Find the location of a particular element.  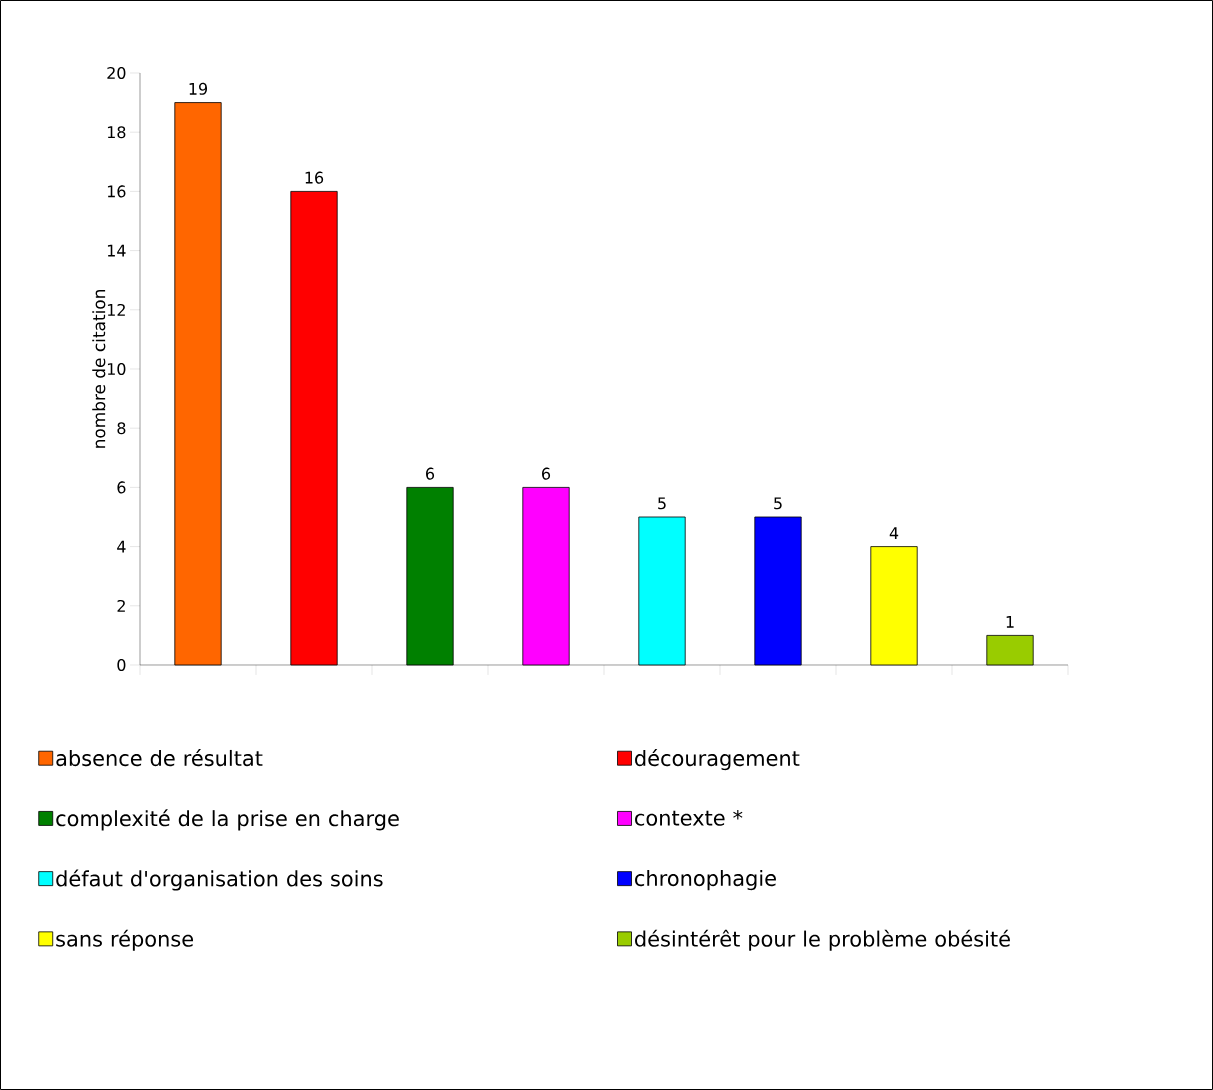

legend-label: chronophagie is located at coordinates (705, 880).